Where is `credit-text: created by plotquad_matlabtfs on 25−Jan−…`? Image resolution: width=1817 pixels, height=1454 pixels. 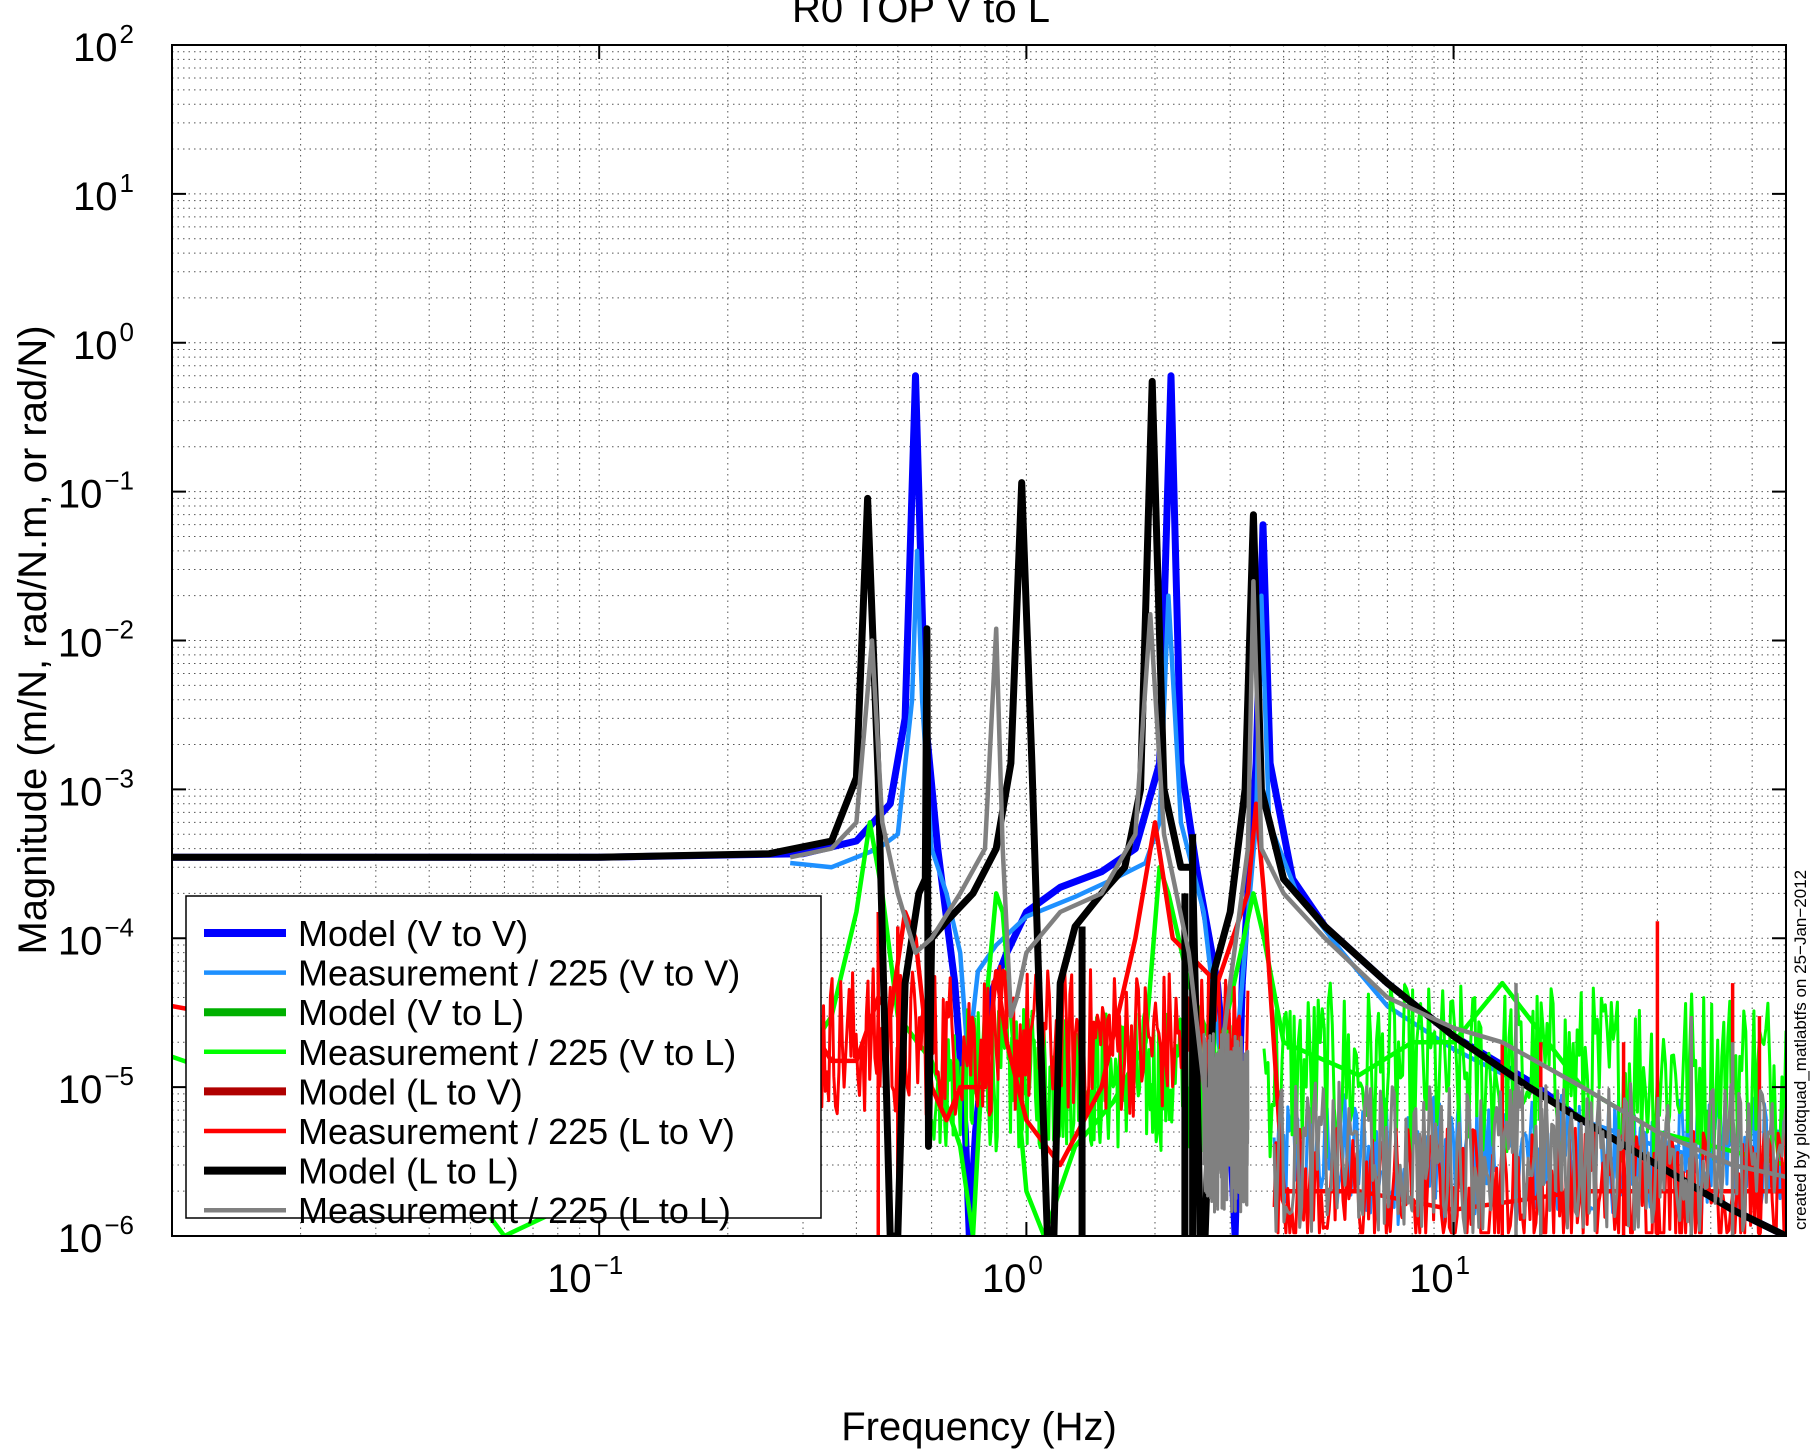 credit-text: created by plotquad_matlabtfs on 25−Jan−… is located at coordinates (1800, 1050).